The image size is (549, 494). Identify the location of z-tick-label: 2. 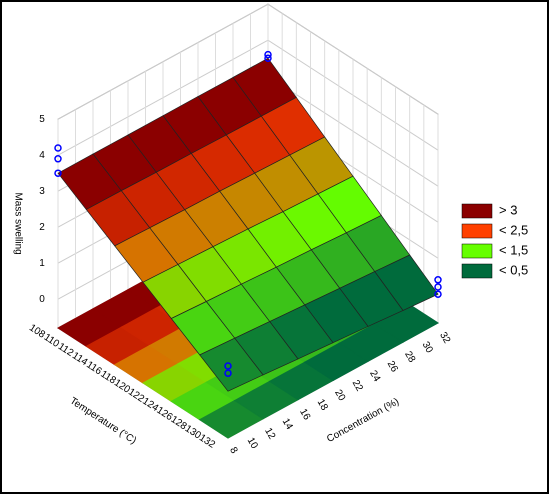
(42, 227).